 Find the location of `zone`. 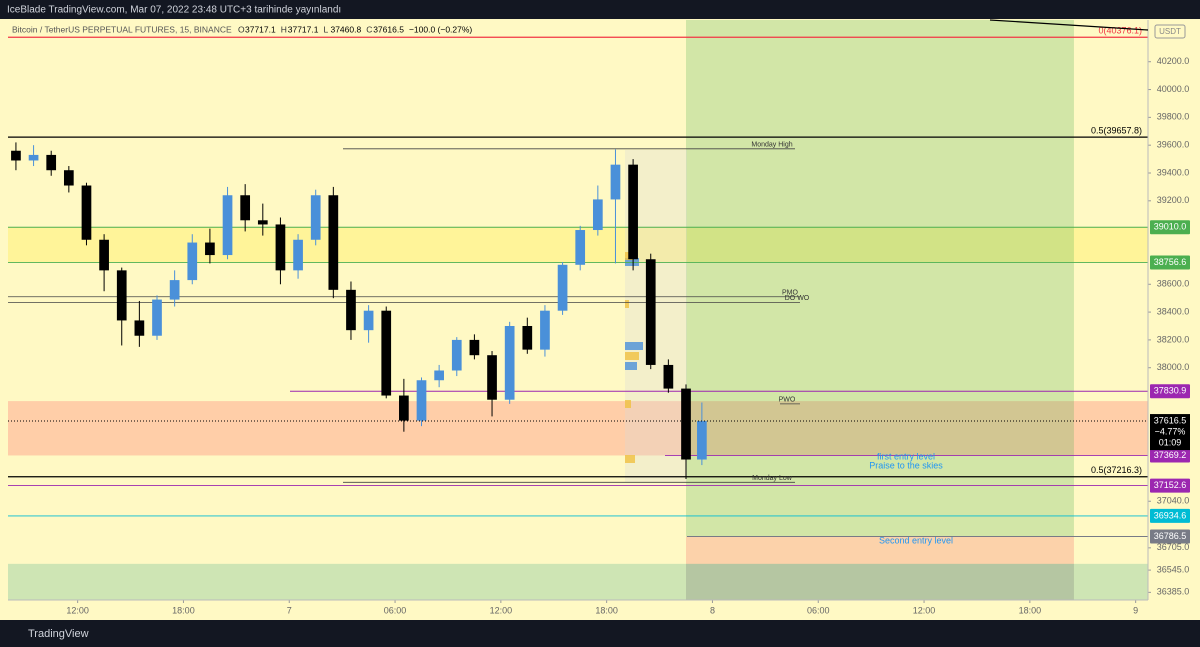

zone is located at coordinates (578, 581).